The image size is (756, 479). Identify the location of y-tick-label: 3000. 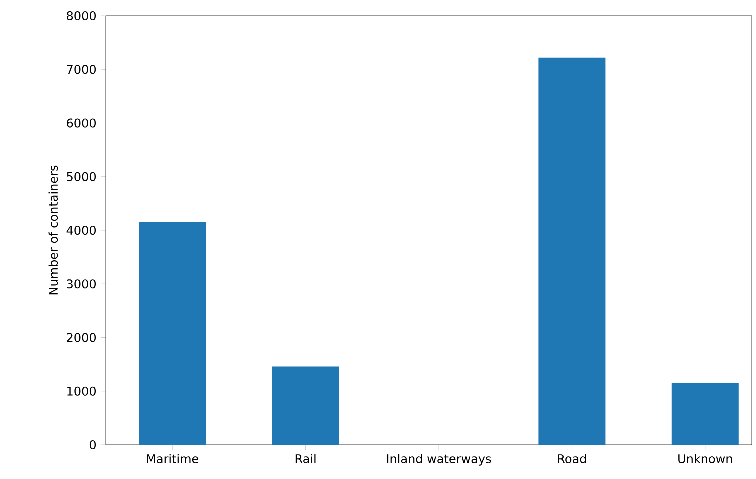
(81, 284).